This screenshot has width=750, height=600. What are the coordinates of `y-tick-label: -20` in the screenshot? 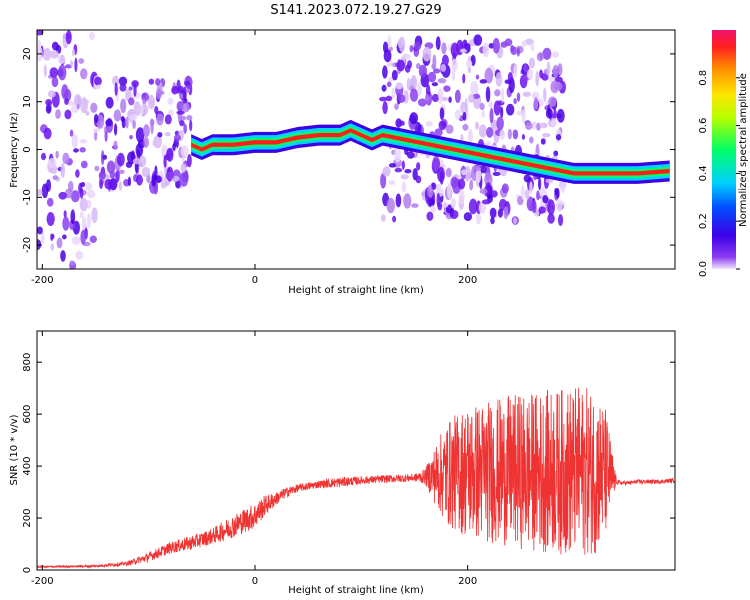 It's located at (27, 245).